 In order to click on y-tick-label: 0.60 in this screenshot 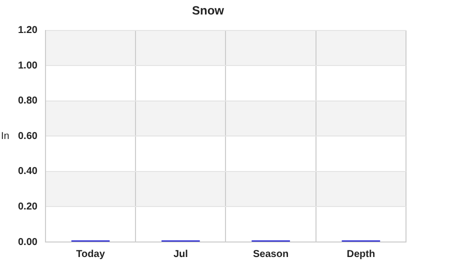, I will do `click(28, 136)`.